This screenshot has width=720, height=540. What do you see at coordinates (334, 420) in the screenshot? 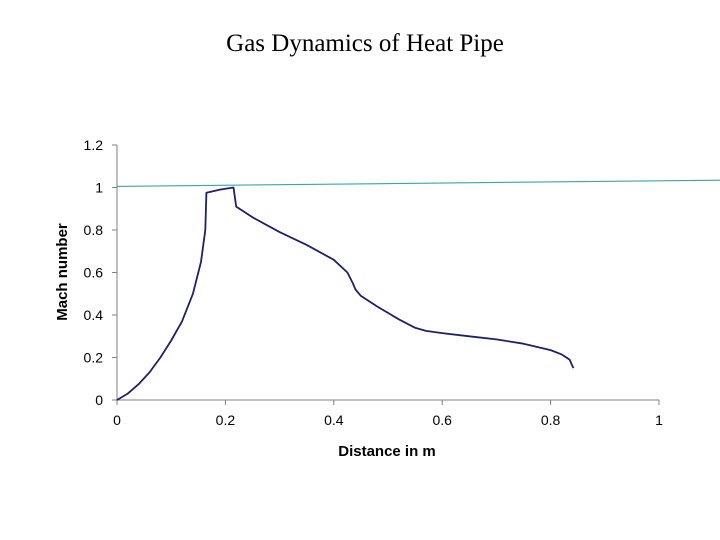
I see `x-tick-label: 0.4` at bounding box center [334, 420].